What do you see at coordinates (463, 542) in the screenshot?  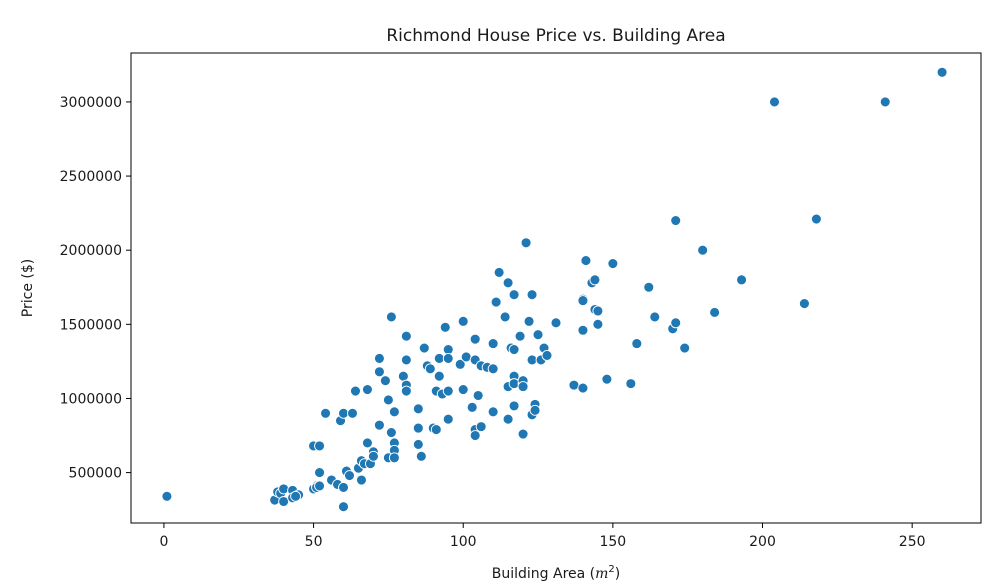 I see `x-tick-label: 100` at bounding box center [463, 542].